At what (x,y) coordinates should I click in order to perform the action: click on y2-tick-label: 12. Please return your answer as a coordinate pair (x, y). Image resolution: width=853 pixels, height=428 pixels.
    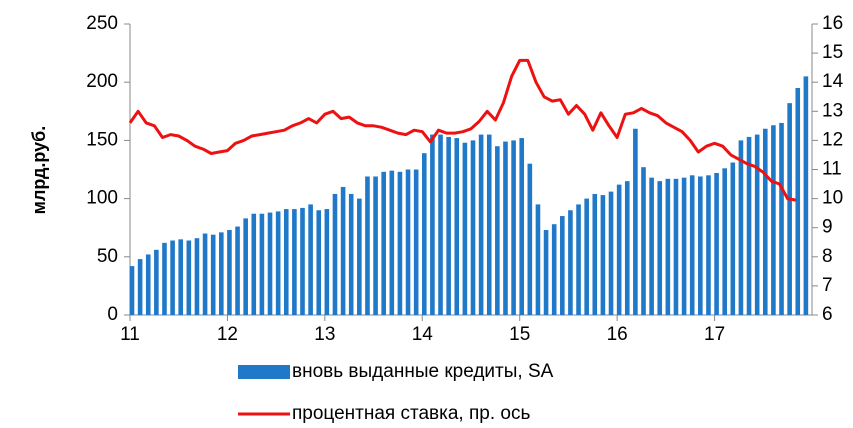
    Looking at the image, I should click on (832, 139).